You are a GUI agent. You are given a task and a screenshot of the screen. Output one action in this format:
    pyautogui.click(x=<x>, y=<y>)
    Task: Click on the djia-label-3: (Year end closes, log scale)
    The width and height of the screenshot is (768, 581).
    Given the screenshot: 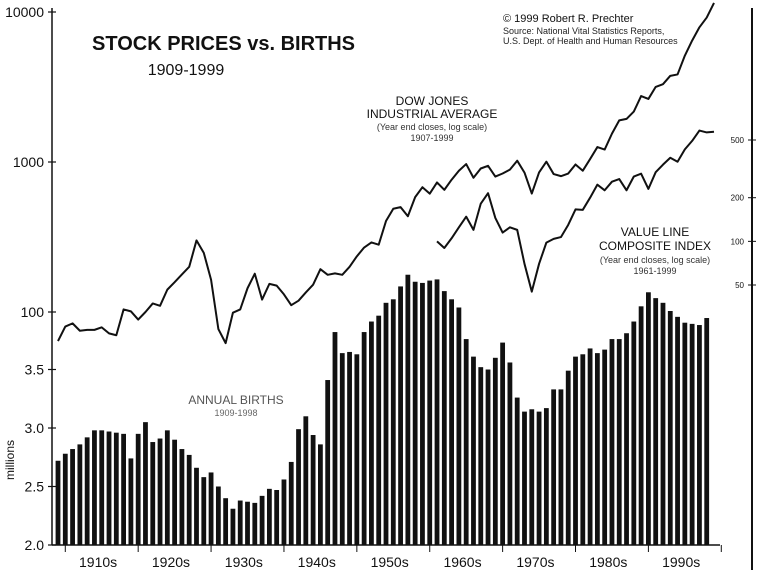 What is the action you would take?
    pyautogui.click(x=432, y=127)
    